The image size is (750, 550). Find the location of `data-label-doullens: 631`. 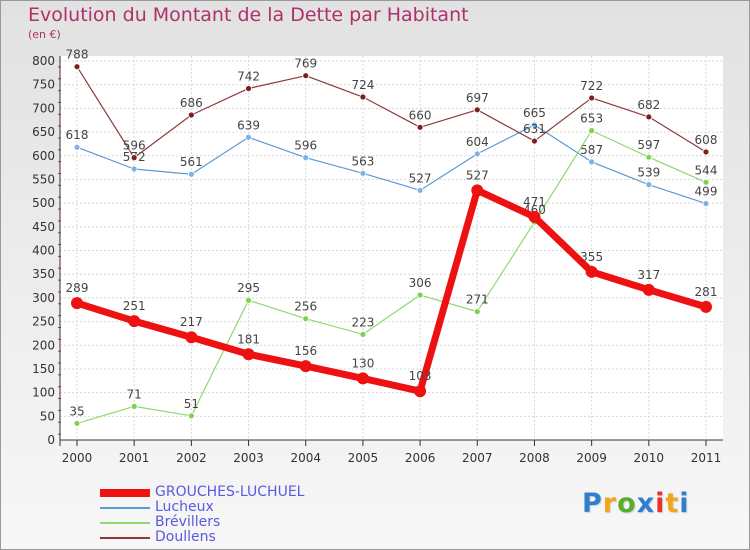

data-label-doullens: 631 is located at coordinates (534, 129).